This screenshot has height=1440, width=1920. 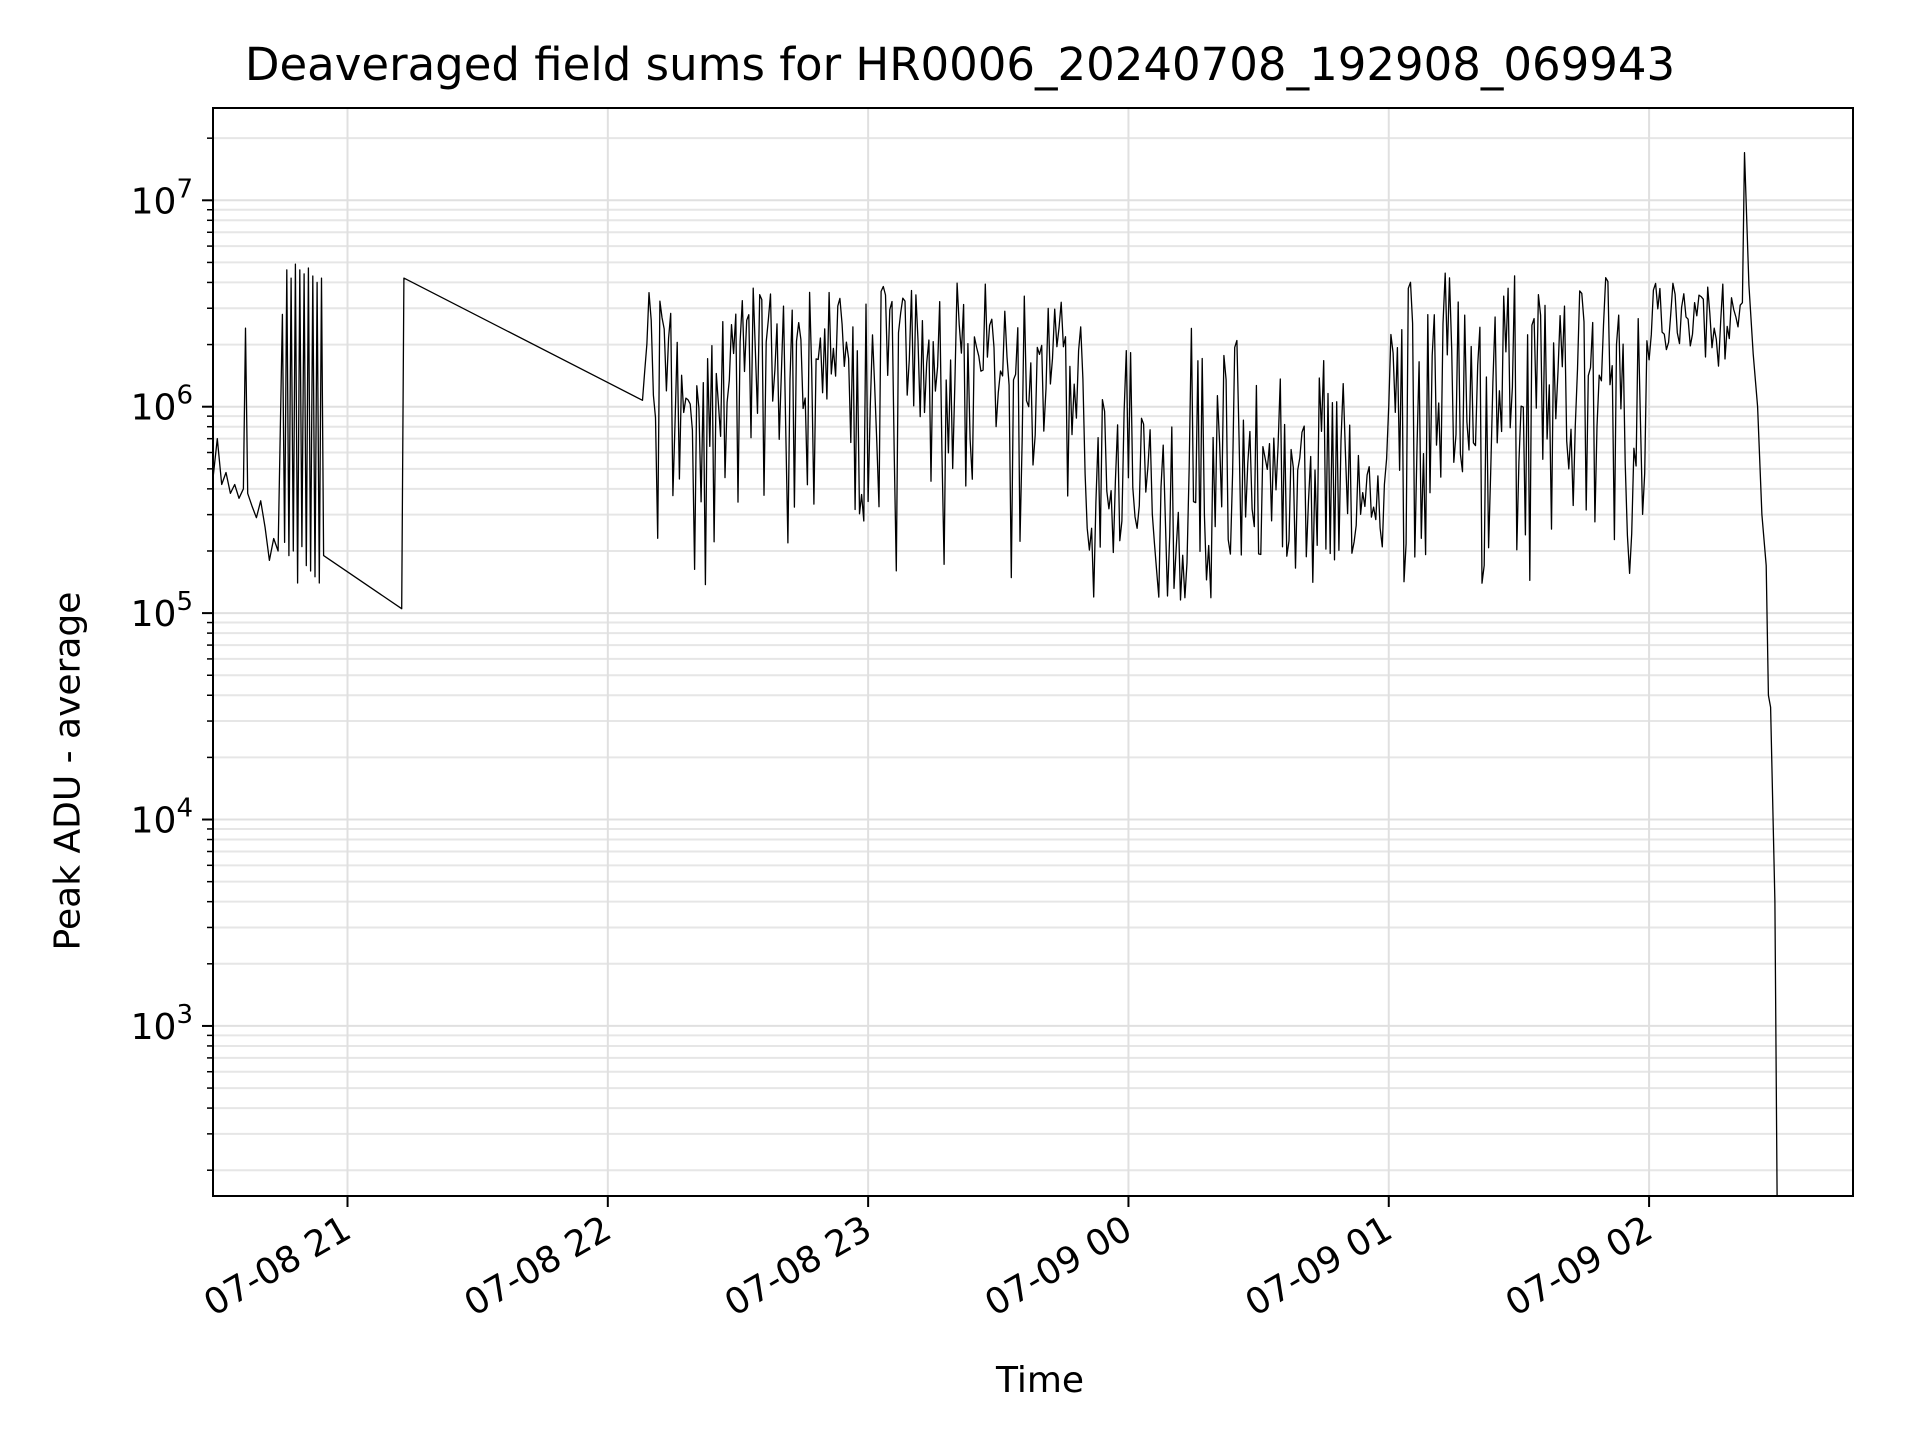 What do you see at coordinates (1319, 1266) in the screenshot?
I see `x-tick-label: 07-09 01` at bounding box center [1319, 1266].